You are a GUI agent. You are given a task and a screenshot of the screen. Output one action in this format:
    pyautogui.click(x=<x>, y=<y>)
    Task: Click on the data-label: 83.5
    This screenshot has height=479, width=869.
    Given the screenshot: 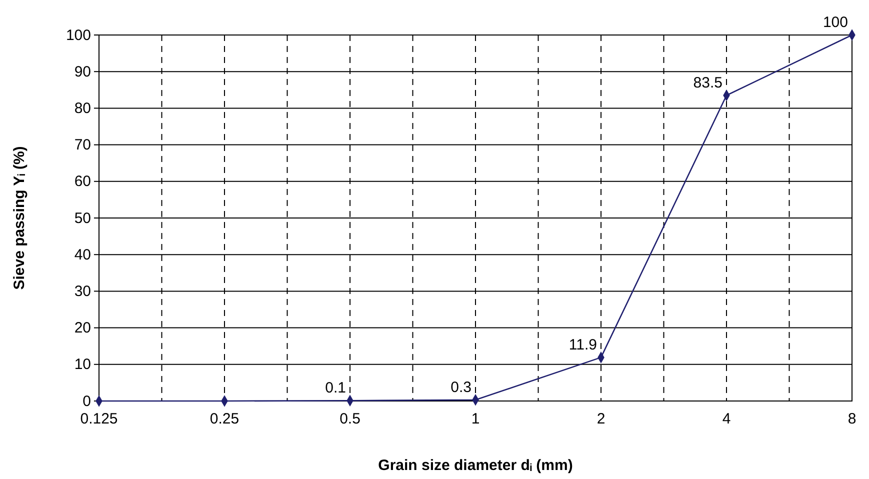 What is the action you would take?
    pyautogui.click(x=707, y=83)
    